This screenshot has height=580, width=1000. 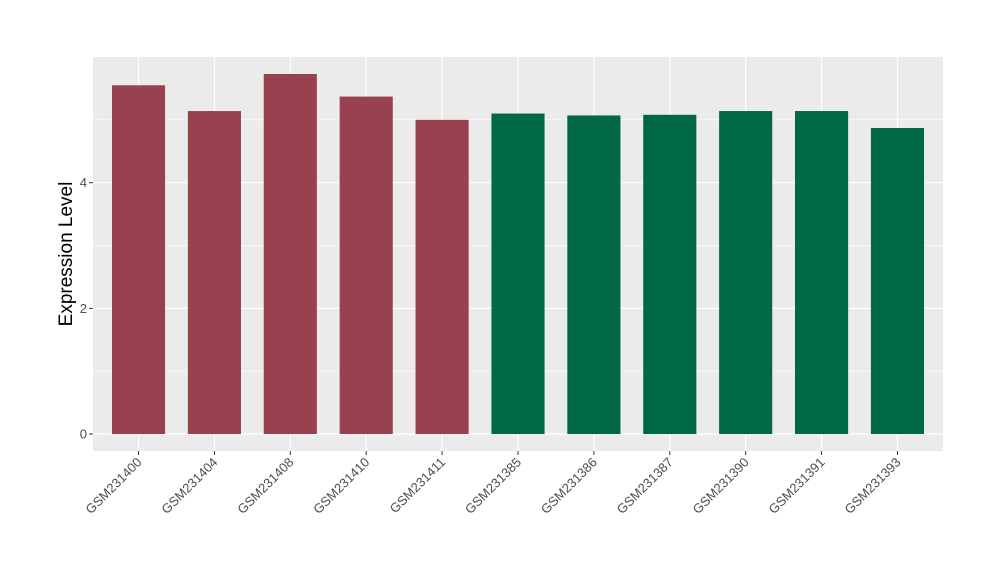 I want to click on y-tick-label: 2, so click(x=83, y=308).